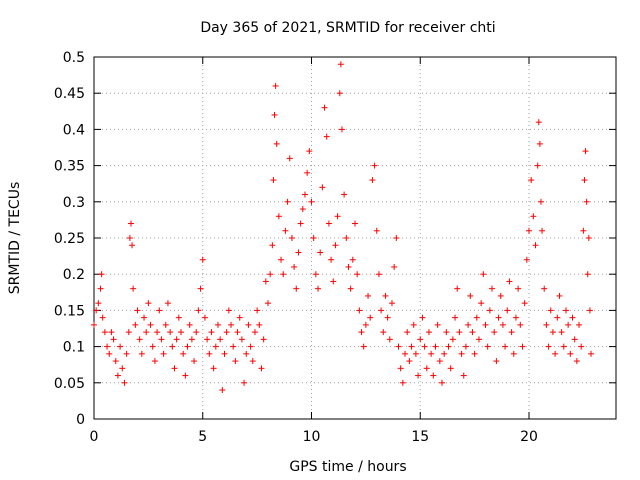 This screenshot has width=640, height=480. I want to click on y-tick-label: 0.25, so click(69, 239).